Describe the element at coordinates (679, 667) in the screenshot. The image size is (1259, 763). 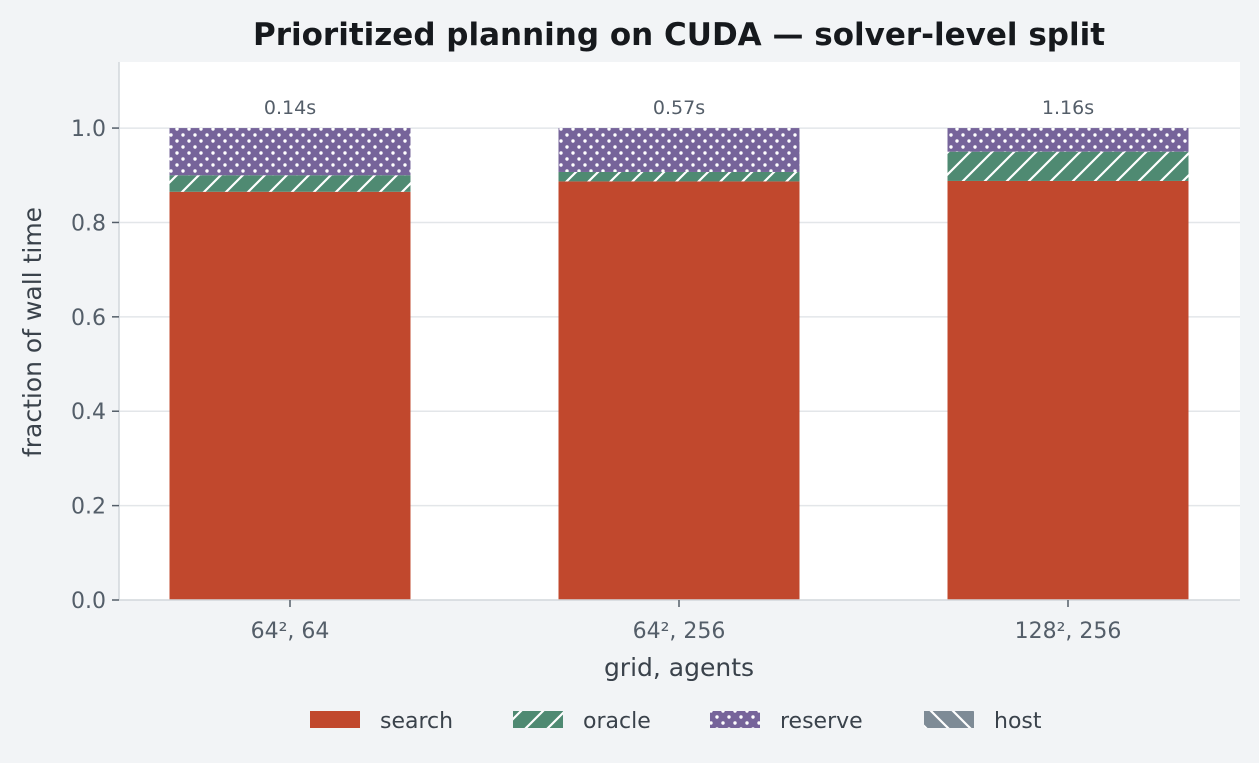
I see `x-axis-label: grid, agents` at that location.